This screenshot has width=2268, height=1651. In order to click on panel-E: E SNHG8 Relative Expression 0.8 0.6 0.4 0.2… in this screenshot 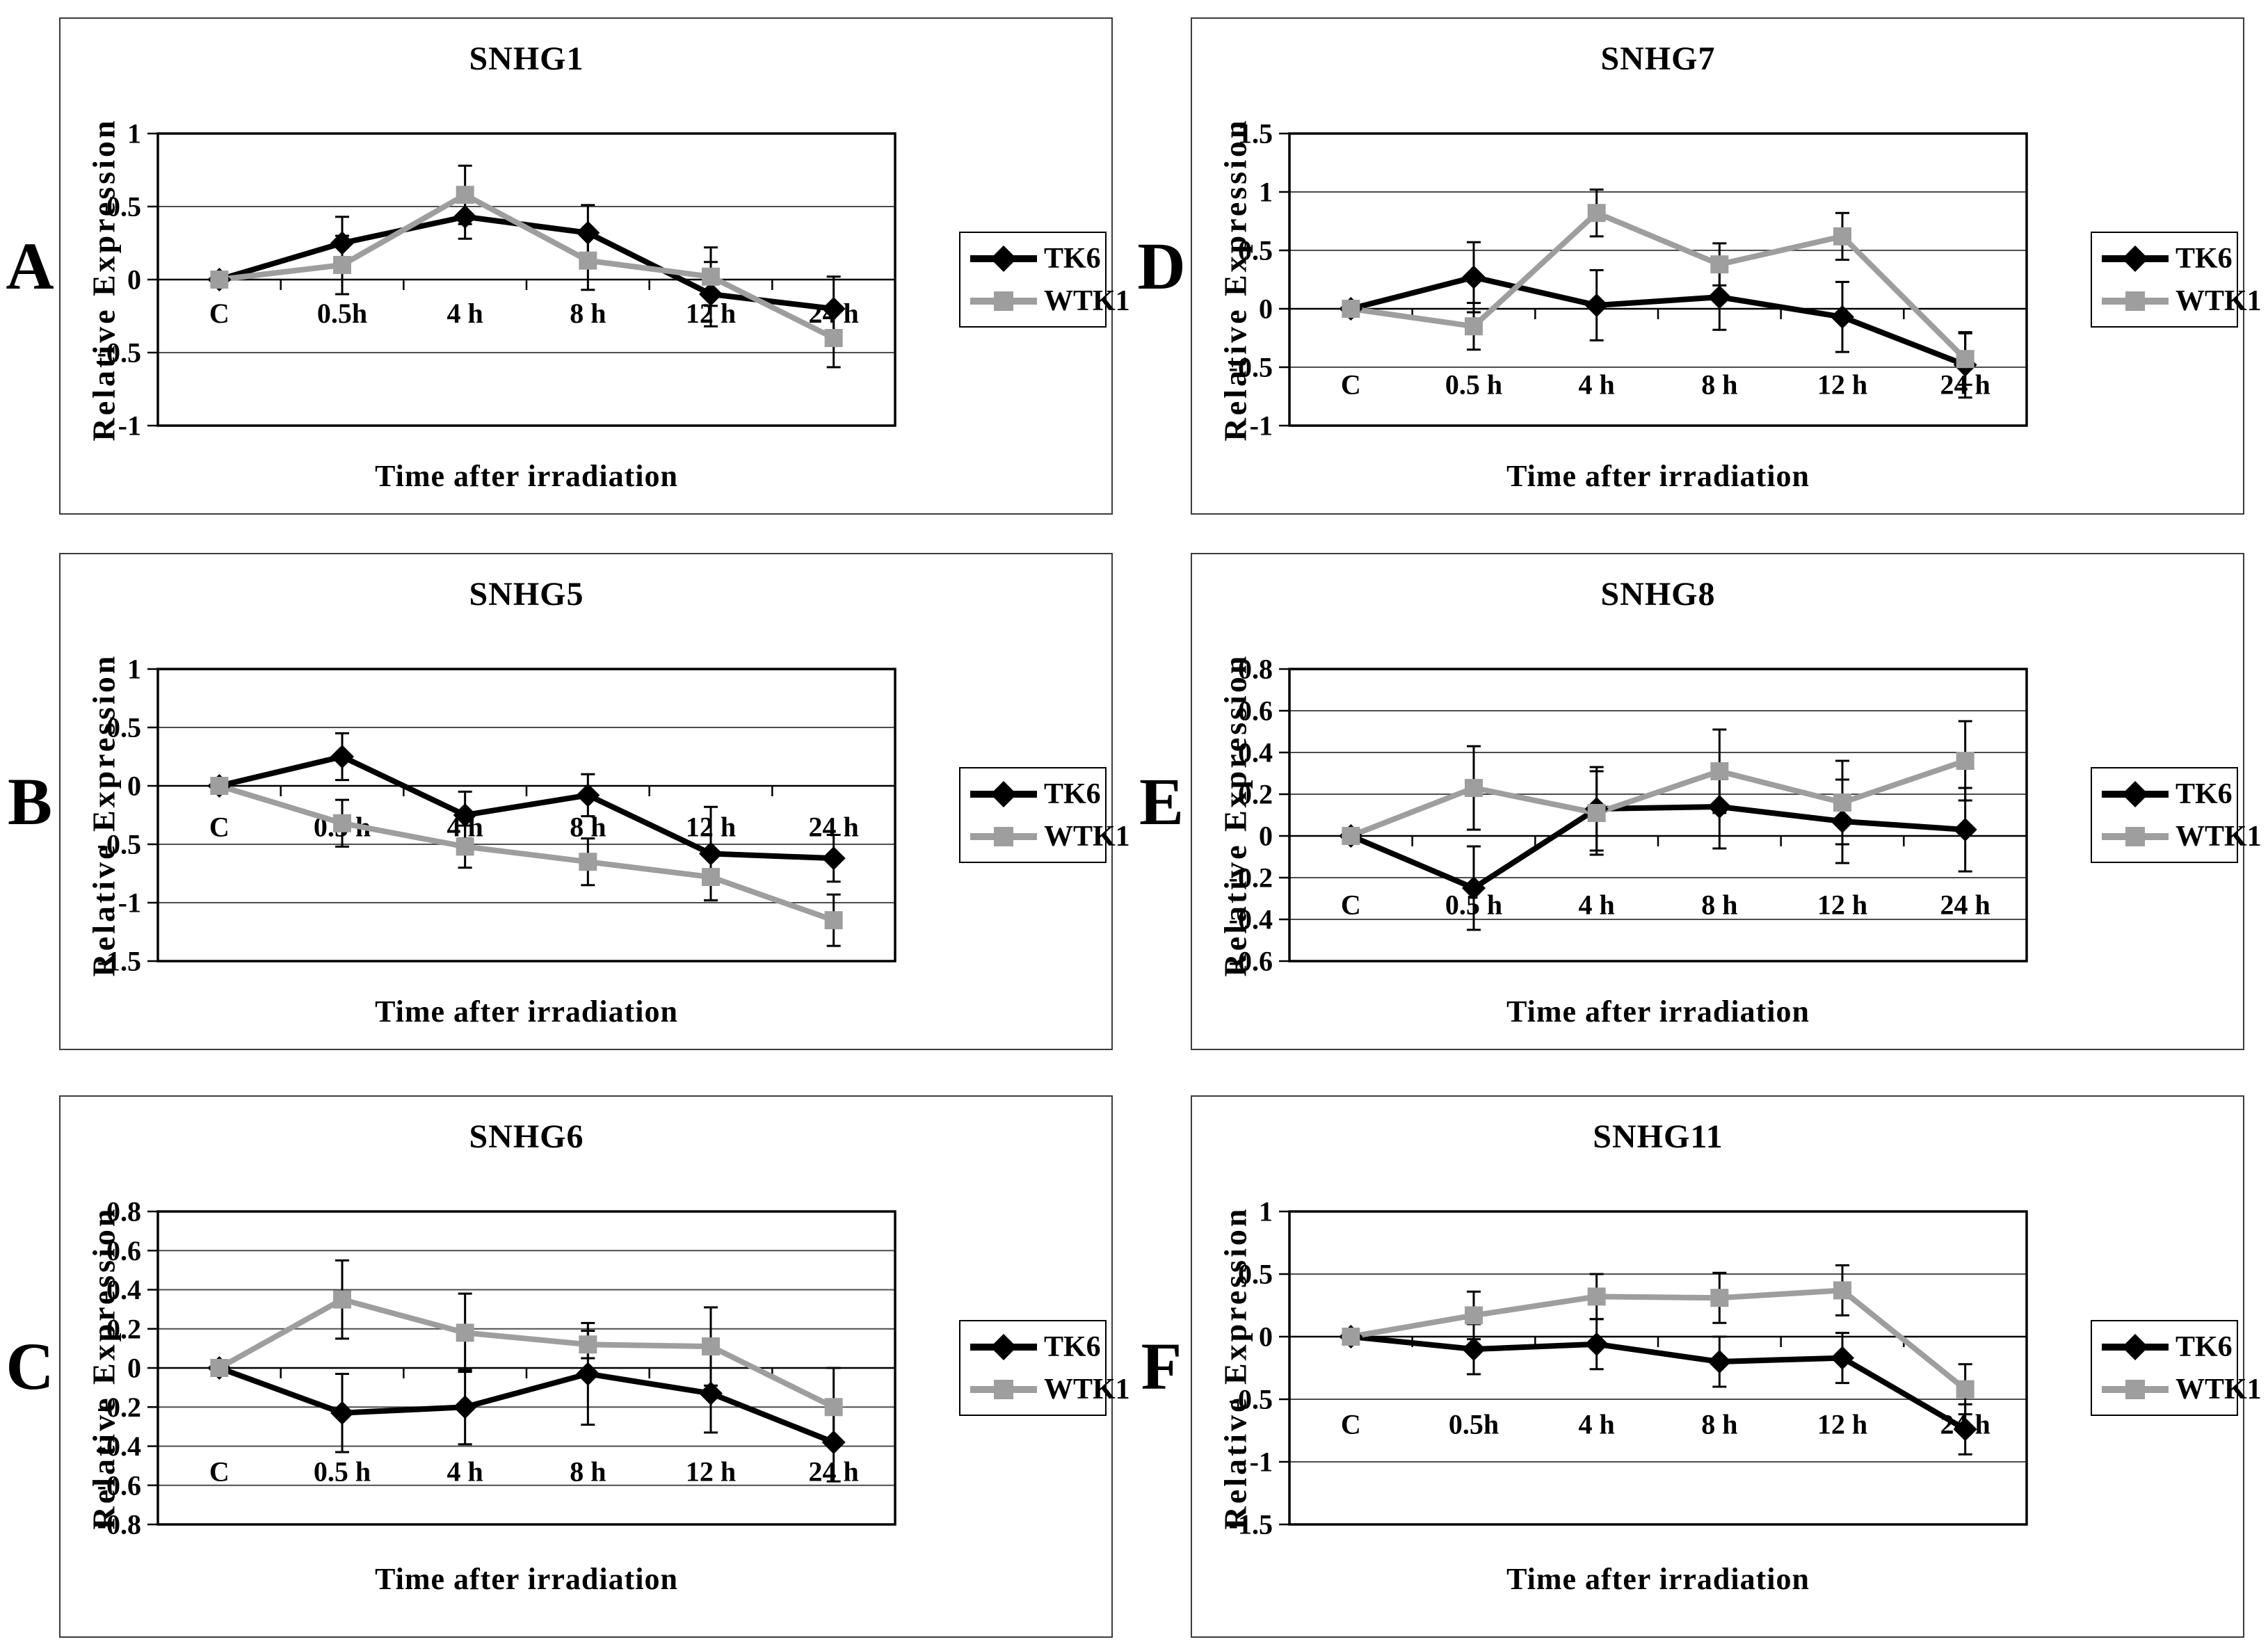, I will do `click(1700, 801)`.